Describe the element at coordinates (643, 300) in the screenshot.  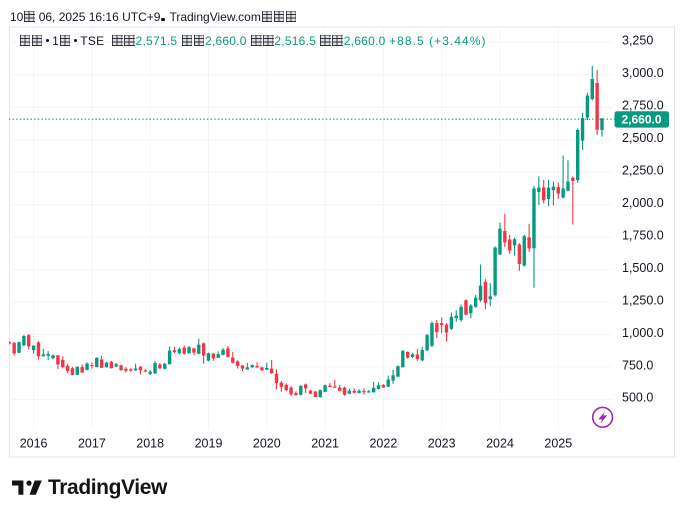
I see `svg-text: 1,250.0` at that location.